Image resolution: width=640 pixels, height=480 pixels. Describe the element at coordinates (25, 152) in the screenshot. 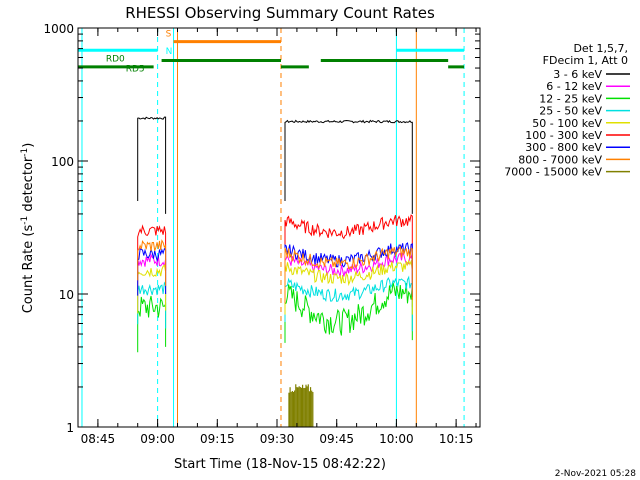

I see `y-axis-label-sup2: -1` at that location.